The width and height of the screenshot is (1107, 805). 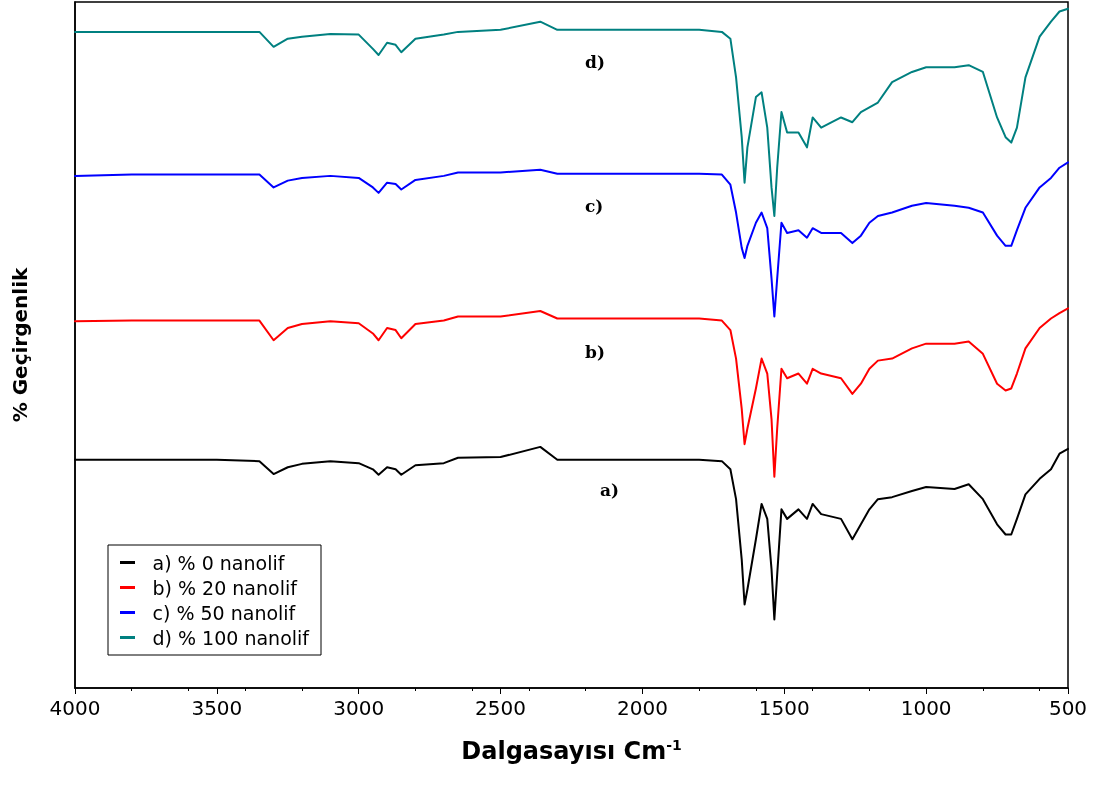 I want to click on annotation: a), so click(x=610, y=490).